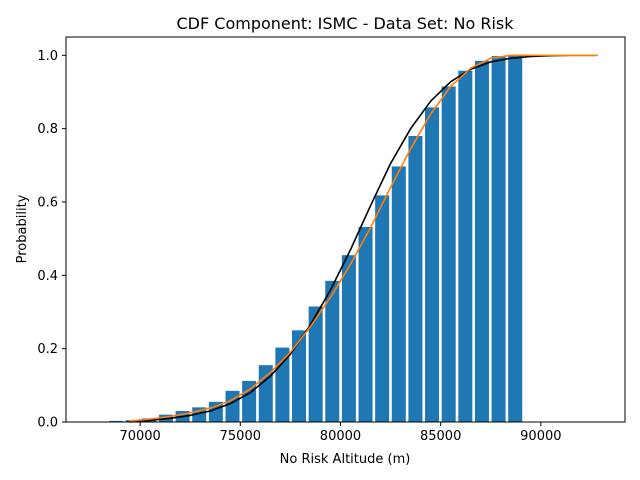 Image resolution: width=640 pixels, height=480 pixels. I want to click on y-ticks: 0.0 0.2 0.4 0.6 0.8 1.0, so click(51, 240).